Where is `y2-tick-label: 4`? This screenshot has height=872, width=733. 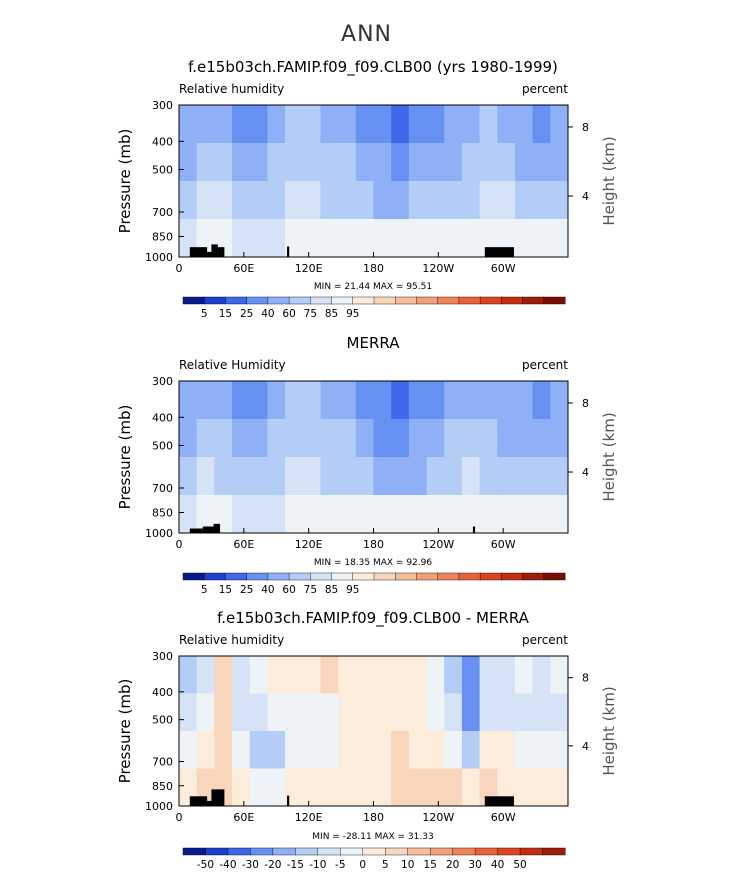 y2-tick-label: 4 is located at coordinates (585, 196).